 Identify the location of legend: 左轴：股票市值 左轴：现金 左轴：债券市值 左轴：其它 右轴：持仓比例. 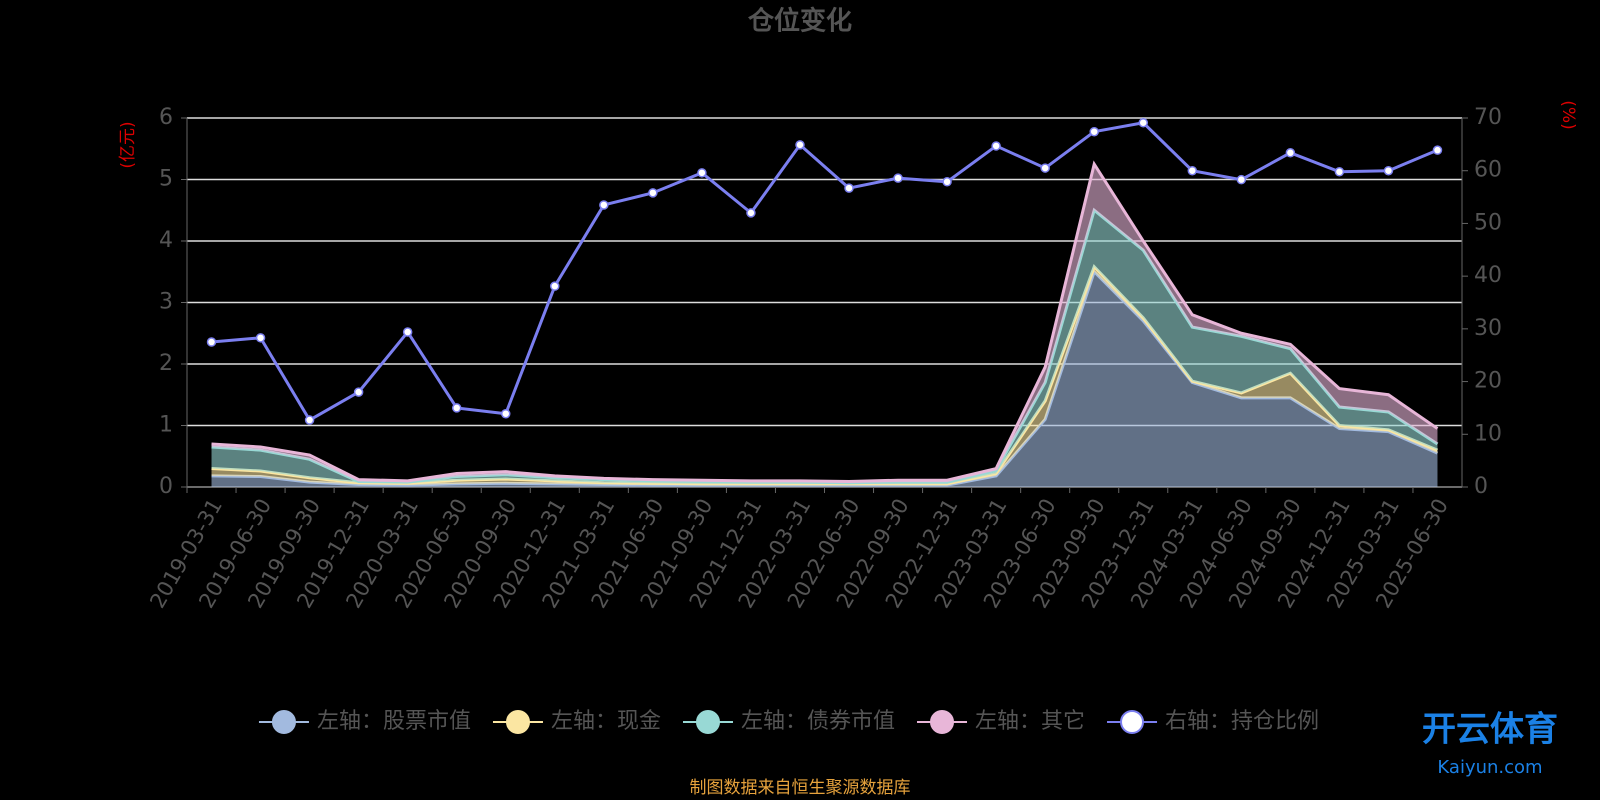
(788, 721).